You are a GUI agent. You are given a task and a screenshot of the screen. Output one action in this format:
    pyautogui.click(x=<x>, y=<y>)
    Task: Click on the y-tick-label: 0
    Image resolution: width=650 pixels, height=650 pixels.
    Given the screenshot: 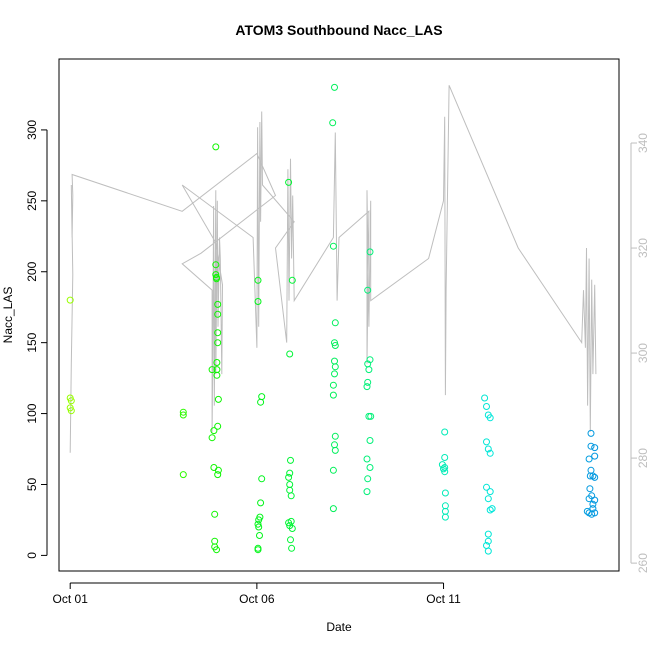 What is the action you would take?
    pyautogui.click(x=32, y=555)
    